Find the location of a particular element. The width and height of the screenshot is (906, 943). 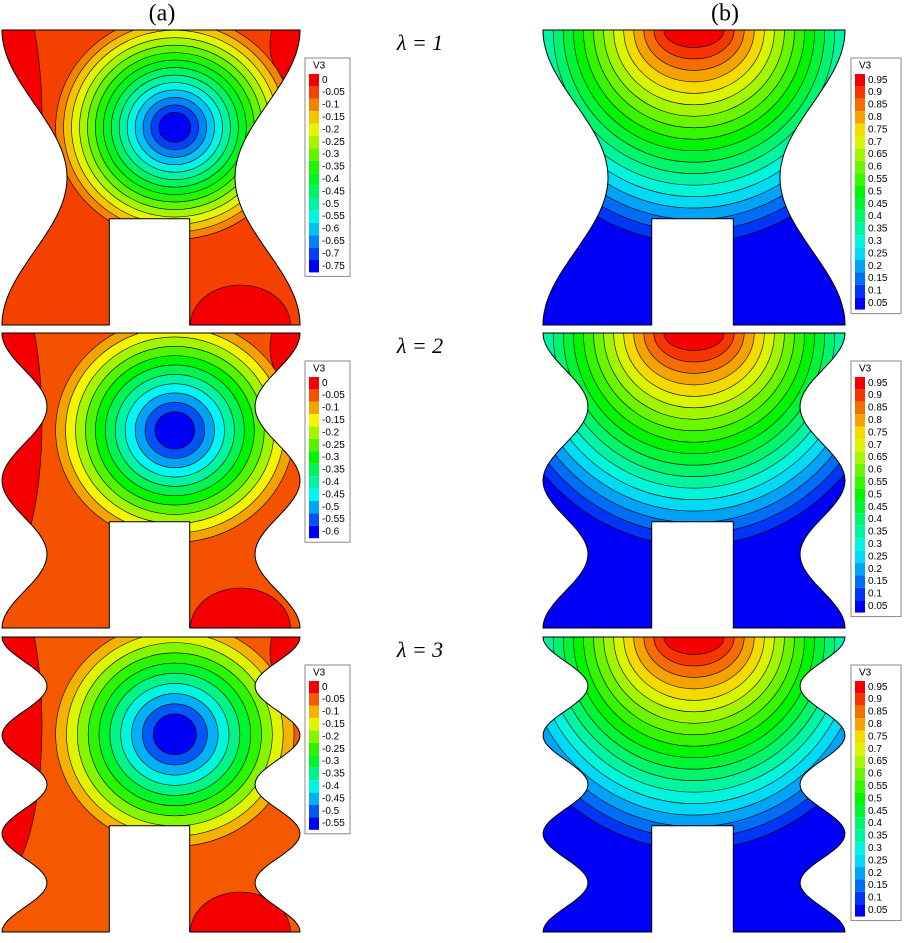

legend-label: -0.45 is located at coordinates (333, 191).